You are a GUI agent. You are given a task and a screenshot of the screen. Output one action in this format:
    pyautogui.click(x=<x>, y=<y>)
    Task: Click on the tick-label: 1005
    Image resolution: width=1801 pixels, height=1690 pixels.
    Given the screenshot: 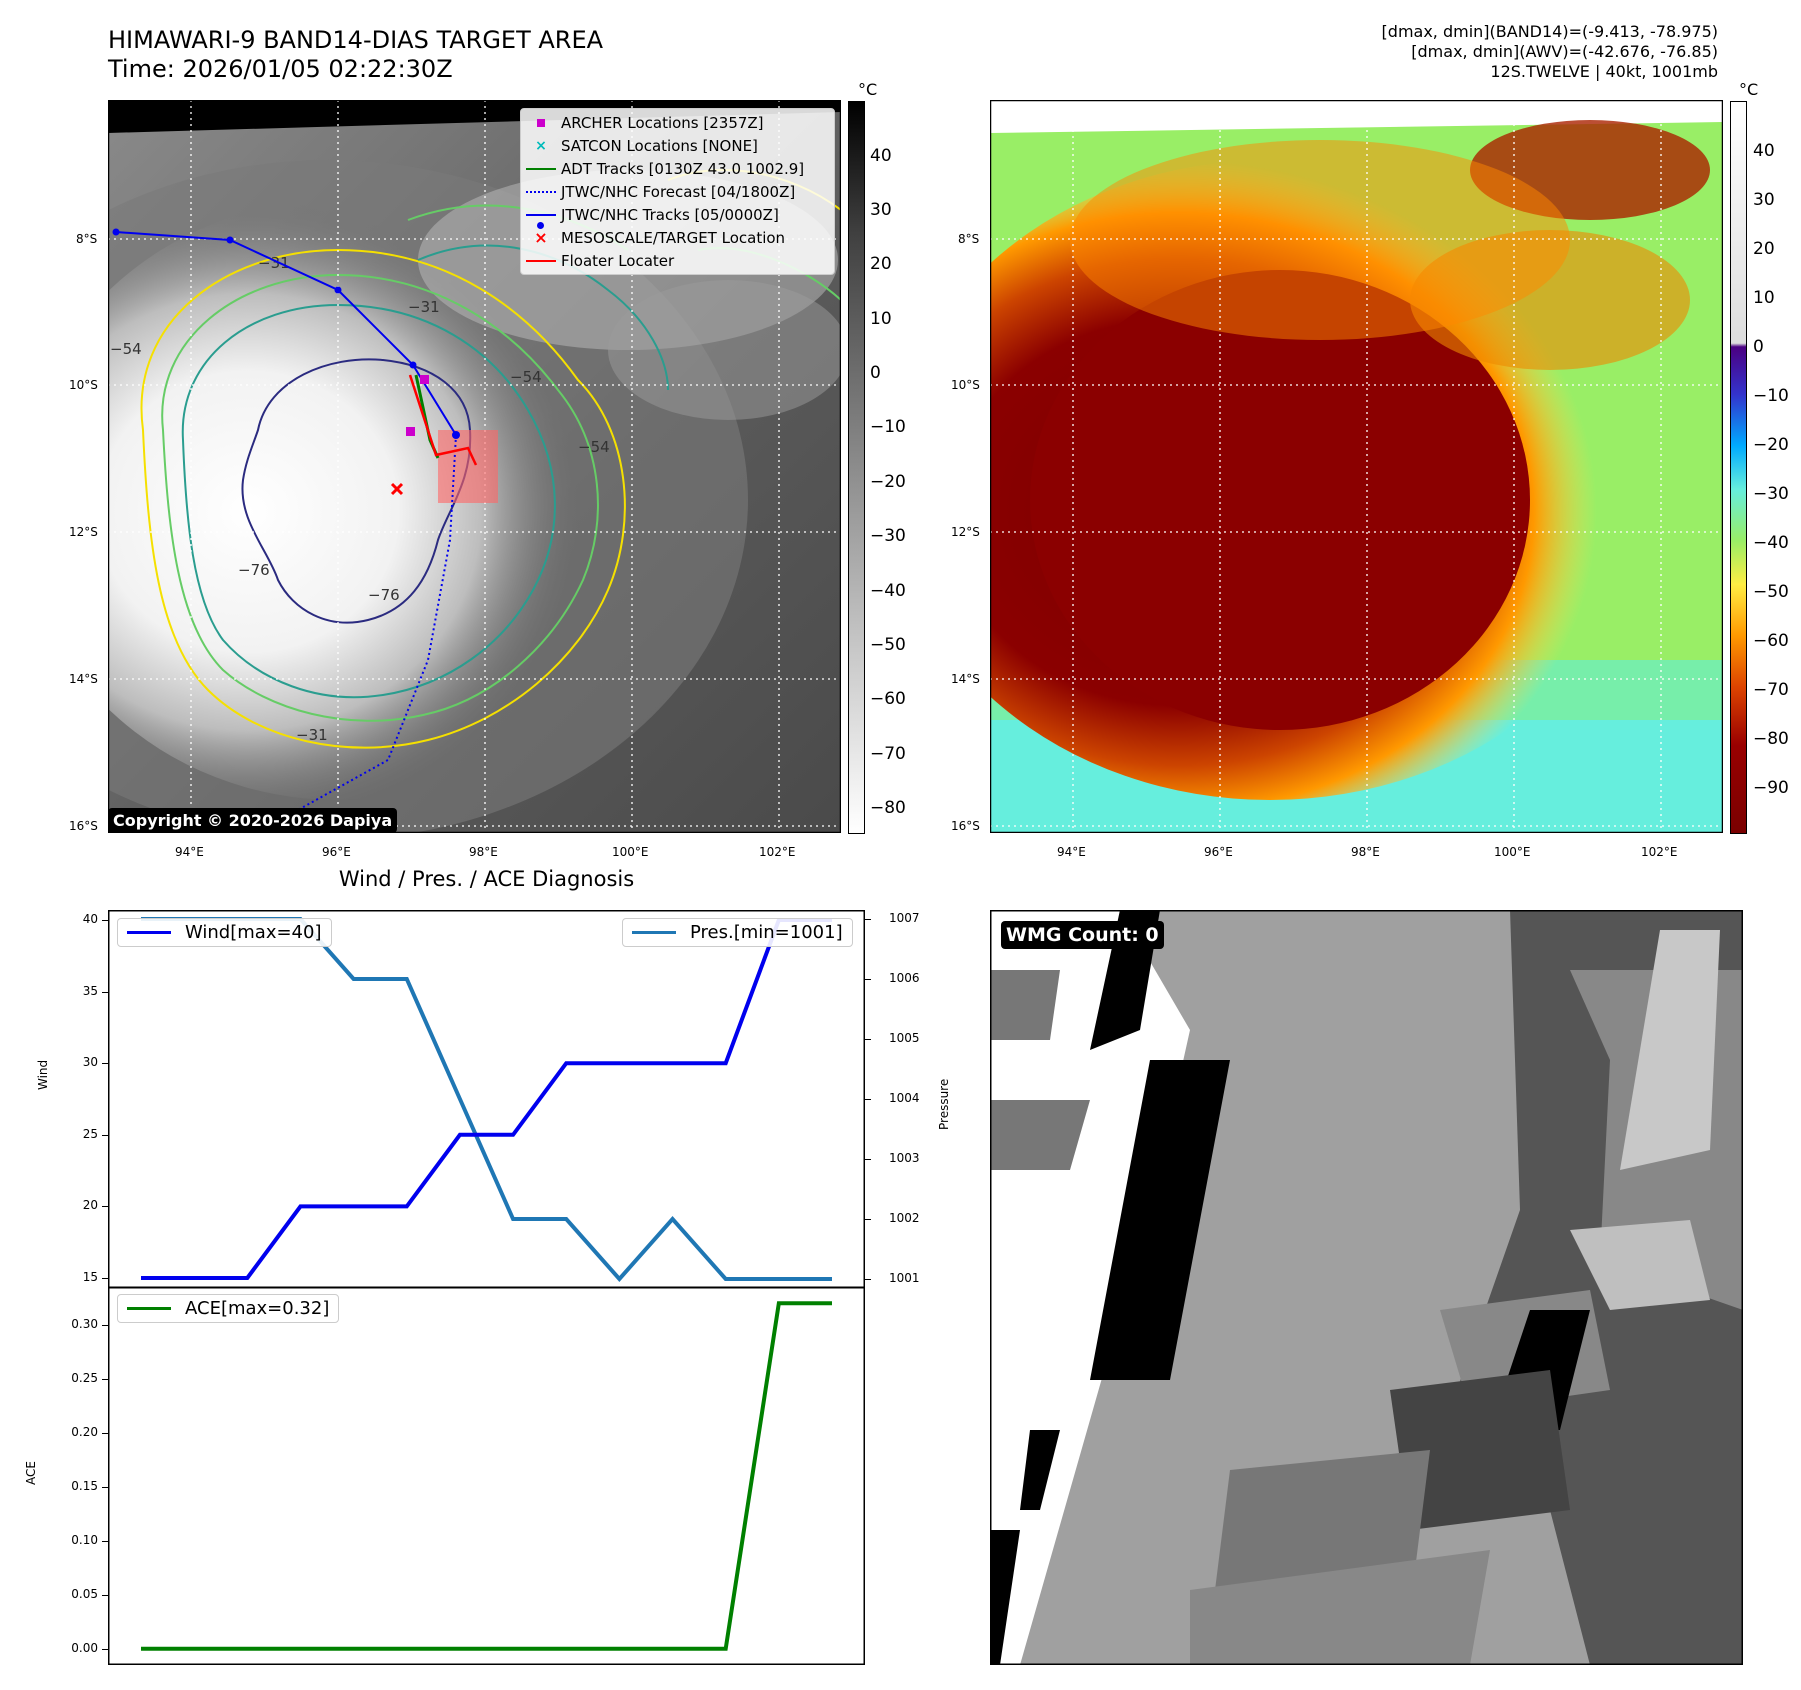 What is the action you would take?
    pyautogui.click(x=904, y=1038)
    